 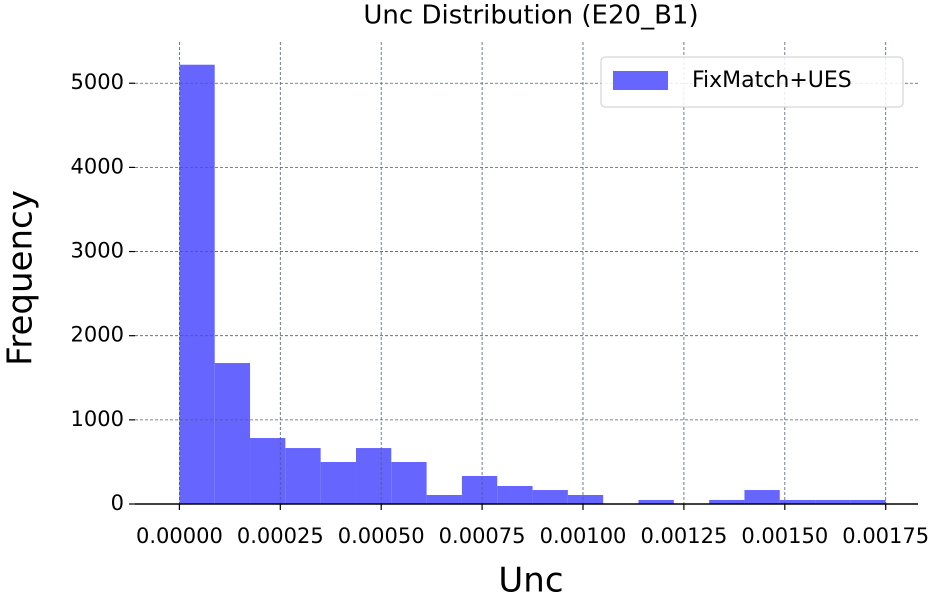 What do you see at coordinates (97, 82) in the screenshot?
I see `y-tick-label: 5000` at bounding box center [97, 82].